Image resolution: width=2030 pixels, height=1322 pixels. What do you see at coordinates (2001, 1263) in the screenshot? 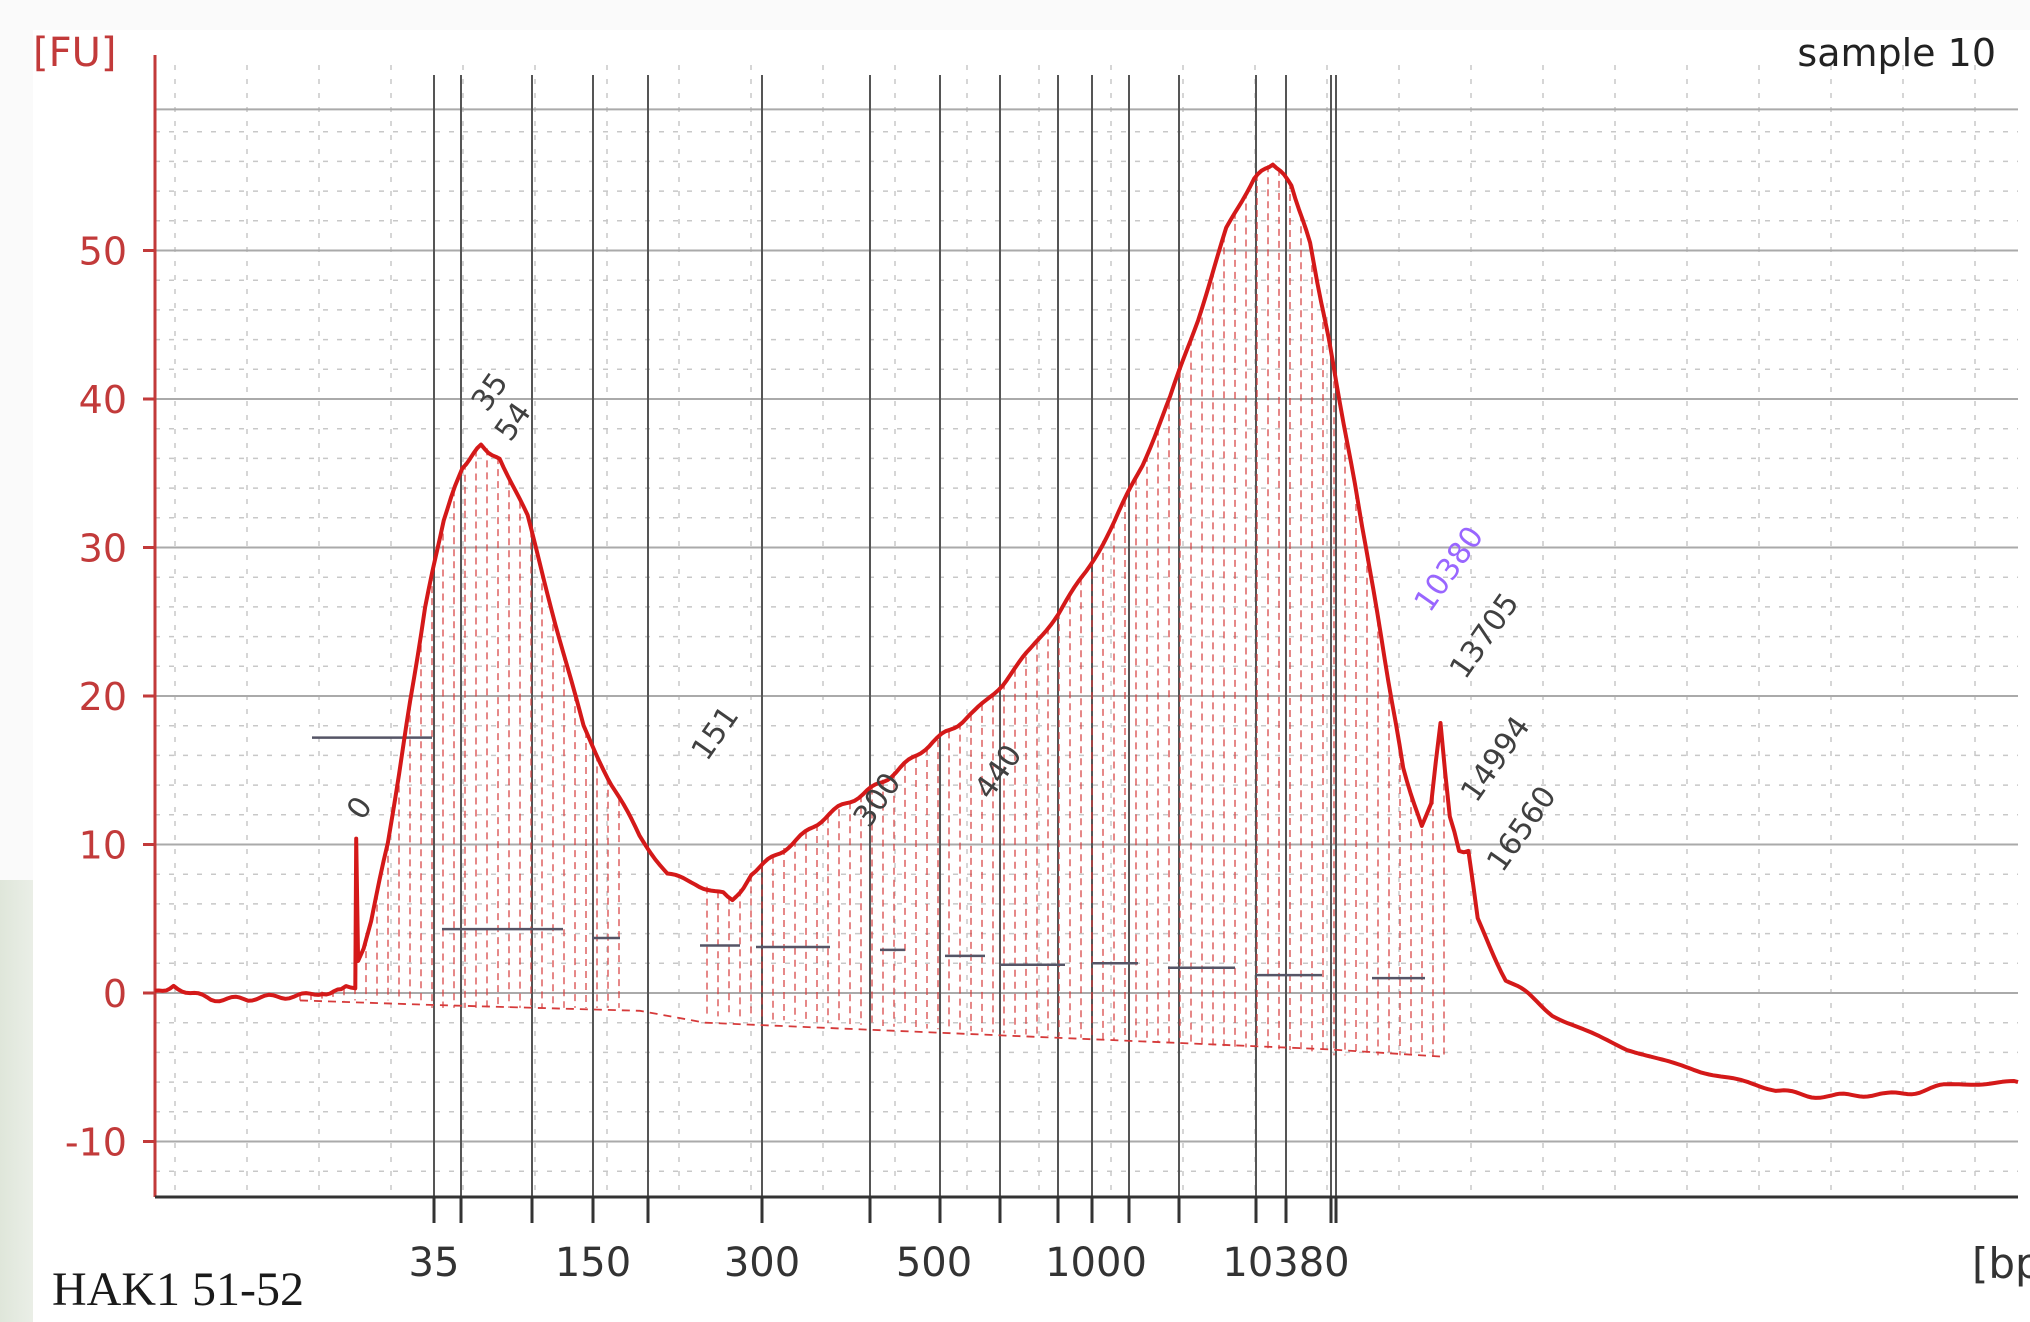
I see `x-axis-label: [bp]` at bounding box center [2001, 1263].